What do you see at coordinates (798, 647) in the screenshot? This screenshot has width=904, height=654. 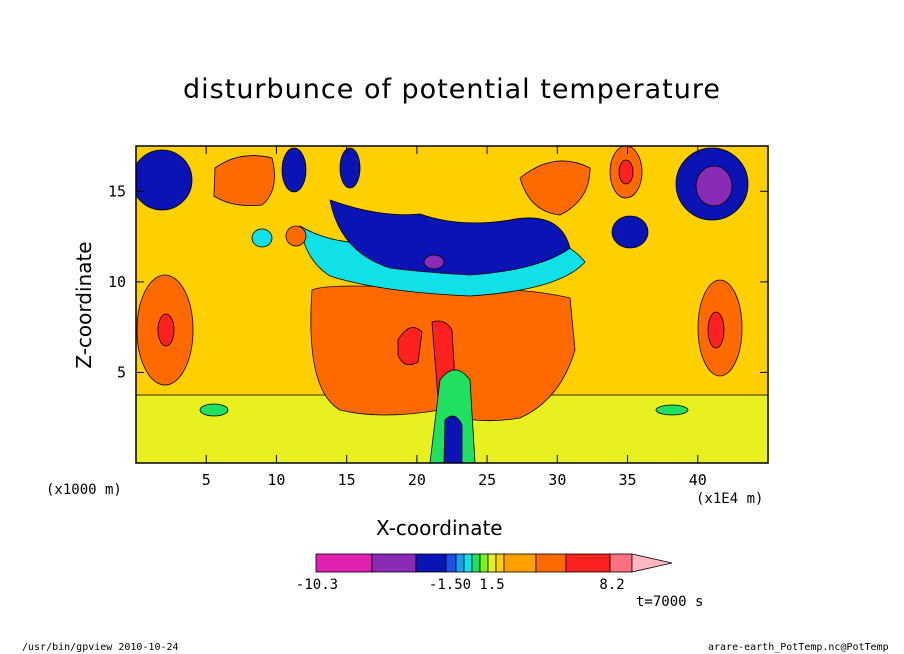 I see `footer-right: arare-earth_PotTemp.nc@PotTemp` at bounding box center [798, 647].